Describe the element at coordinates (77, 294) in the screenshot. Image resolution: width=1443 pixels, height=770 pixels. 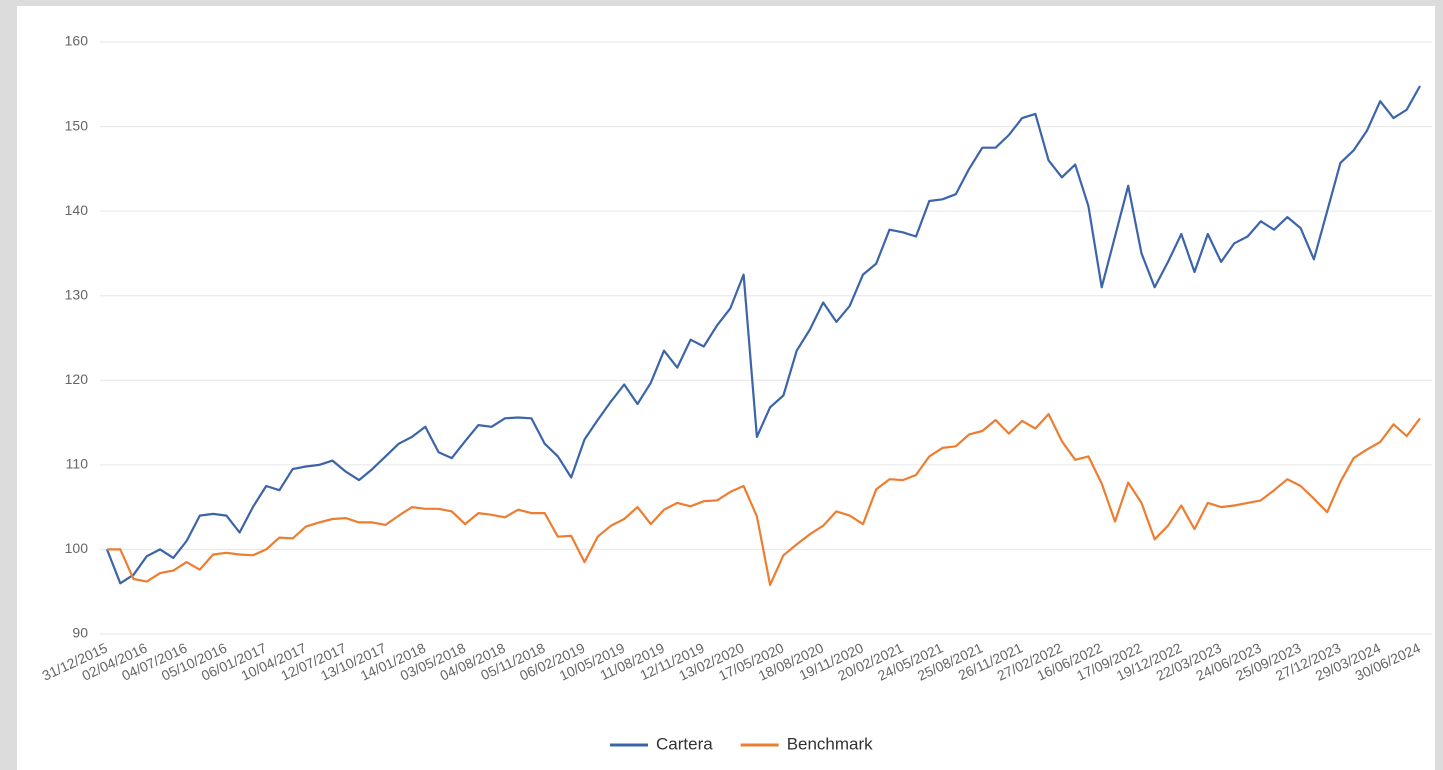
I see `y-tick-label: 130` at that location.